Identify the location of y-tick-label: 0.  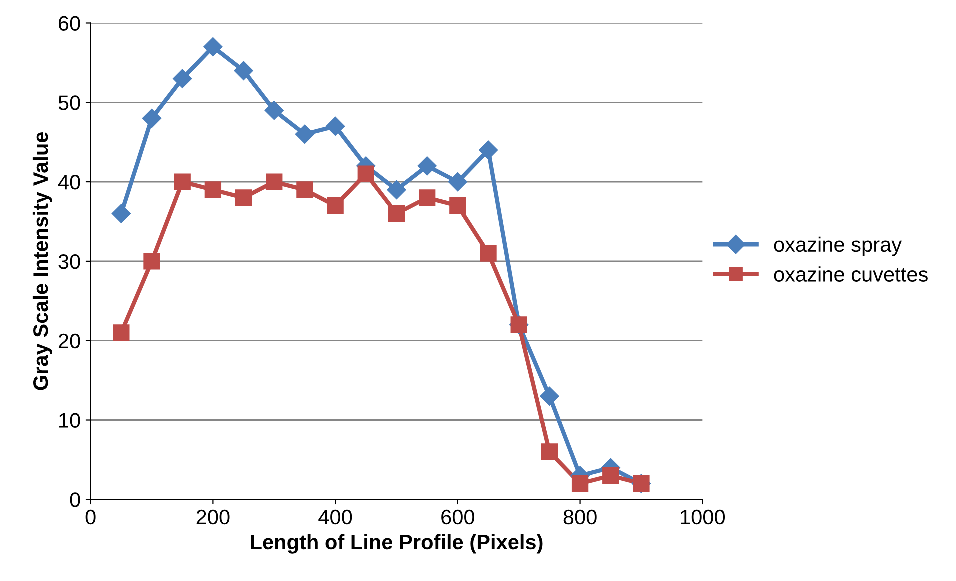
(75, 500).